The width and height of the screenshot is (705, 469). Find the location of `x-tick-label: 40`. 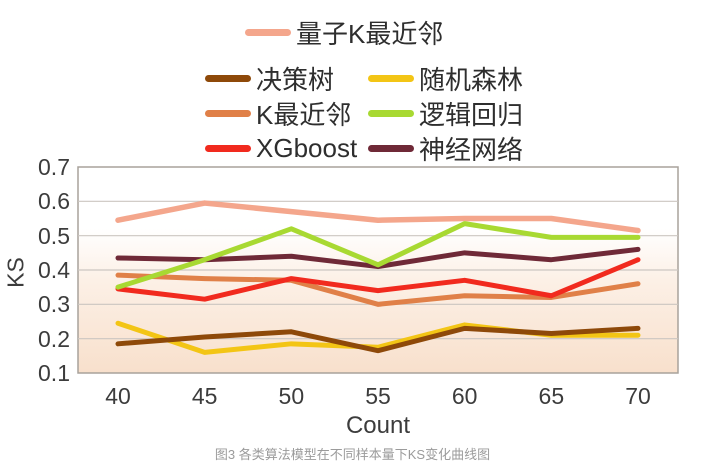

x-tick-label: 40 is located at coordinates (118, 396).